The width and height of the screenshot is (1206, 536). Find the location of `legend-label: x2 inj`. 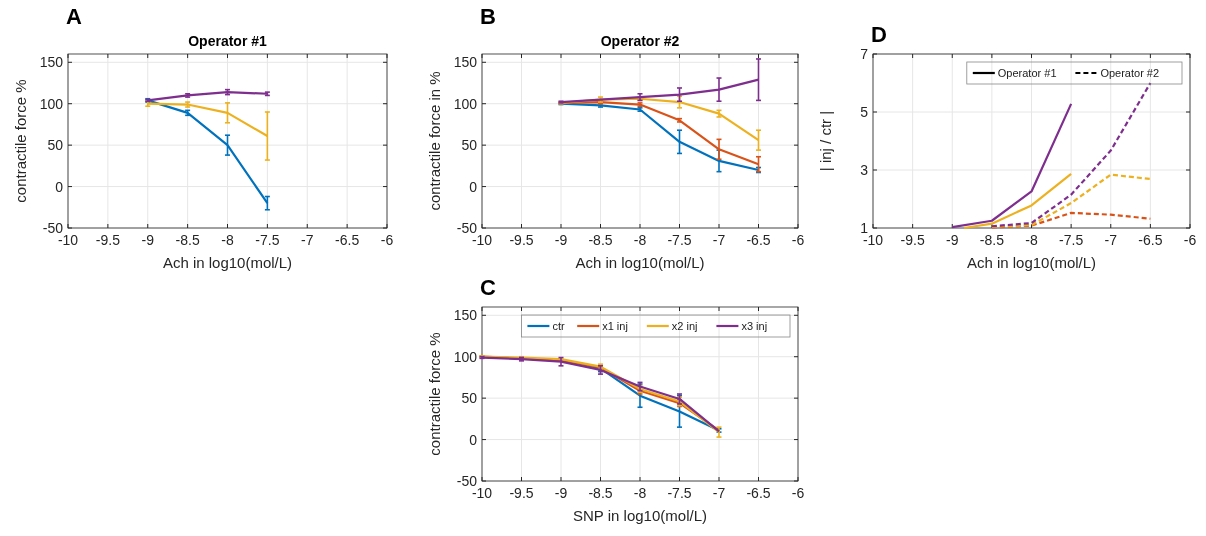

legend-label: x2 inj is located at coordinates (684, 326).